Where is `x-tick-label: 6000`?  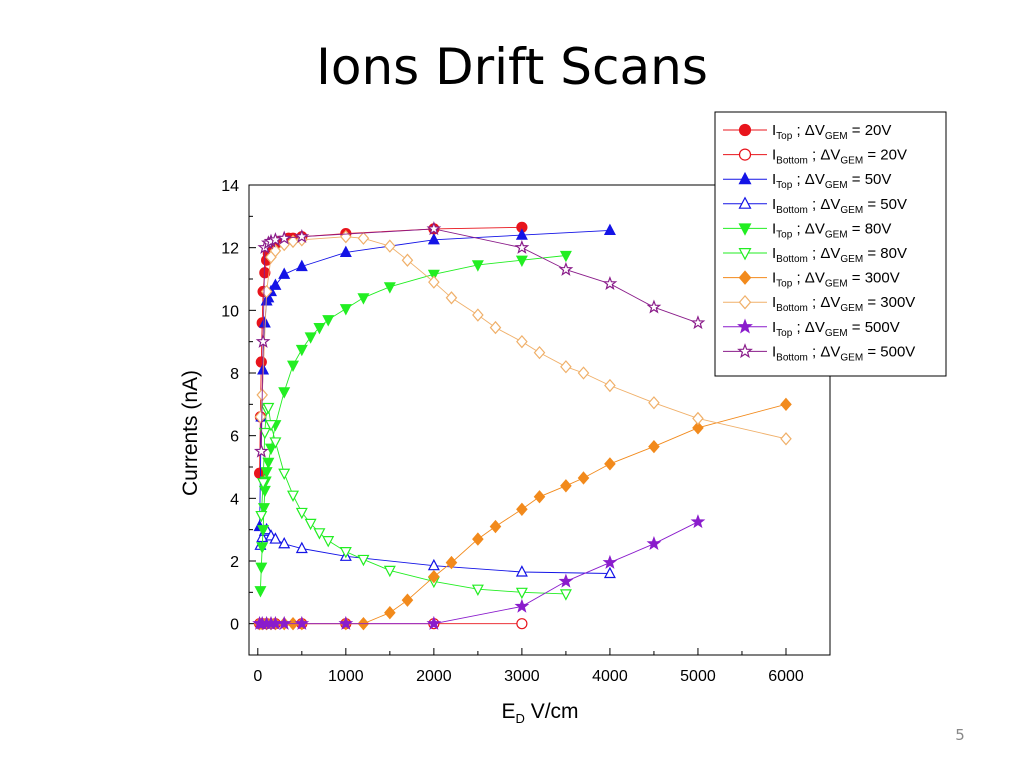
x-tick-label: 6000 is located at coordinates (786, 676).